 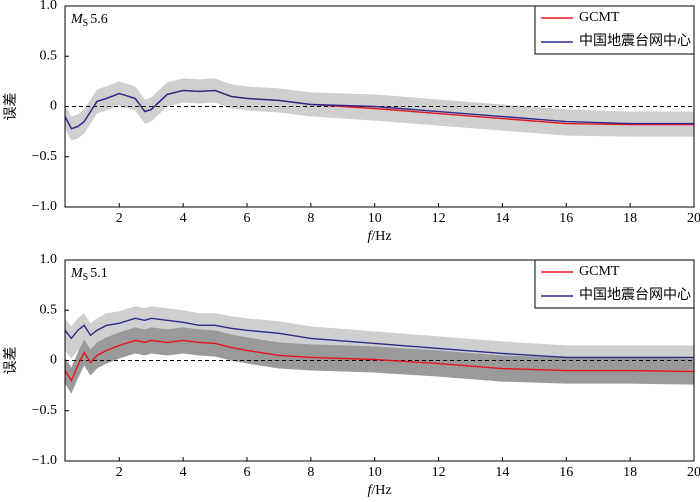 I want to click on magnitude-label: MS 5.1, so click(x=89, y=274).